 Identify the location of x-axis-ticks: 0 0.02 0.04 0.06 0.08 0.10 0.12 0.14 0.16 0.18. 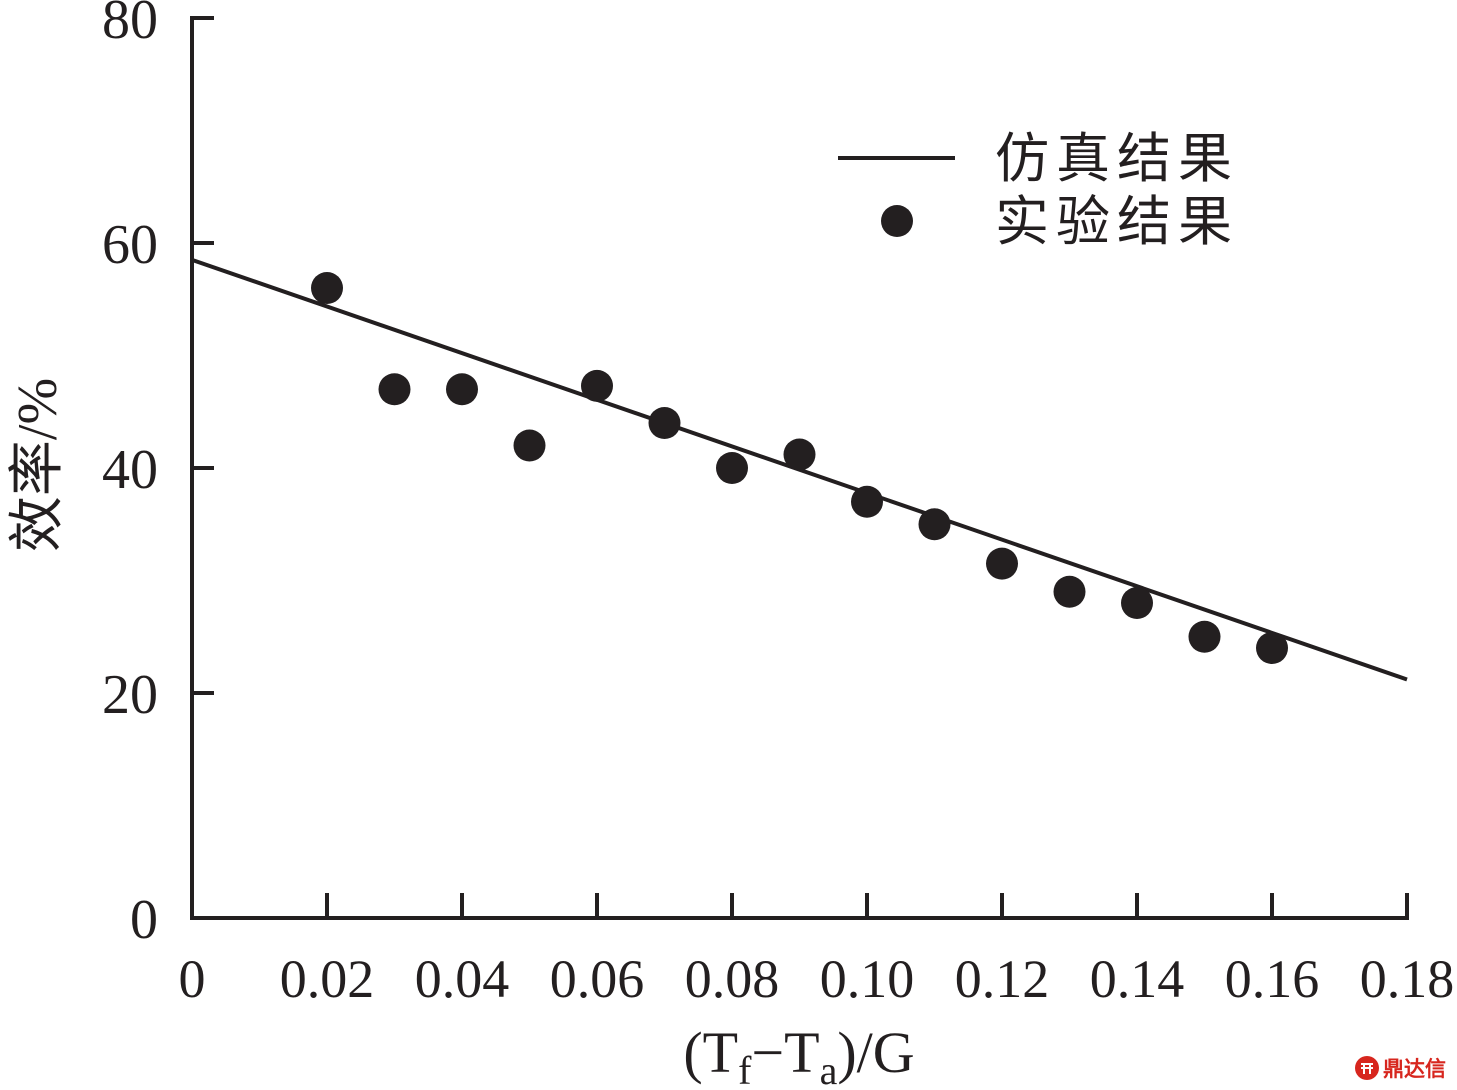
(817, 951).